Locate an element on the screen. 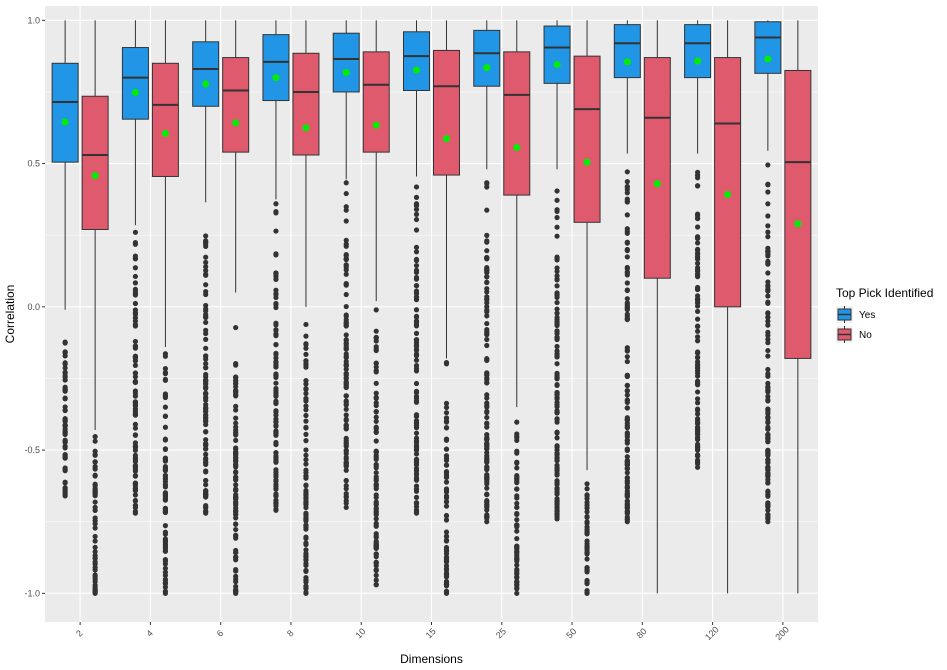  y-tick-label: 0.5 is located at coordinates (33, 164).